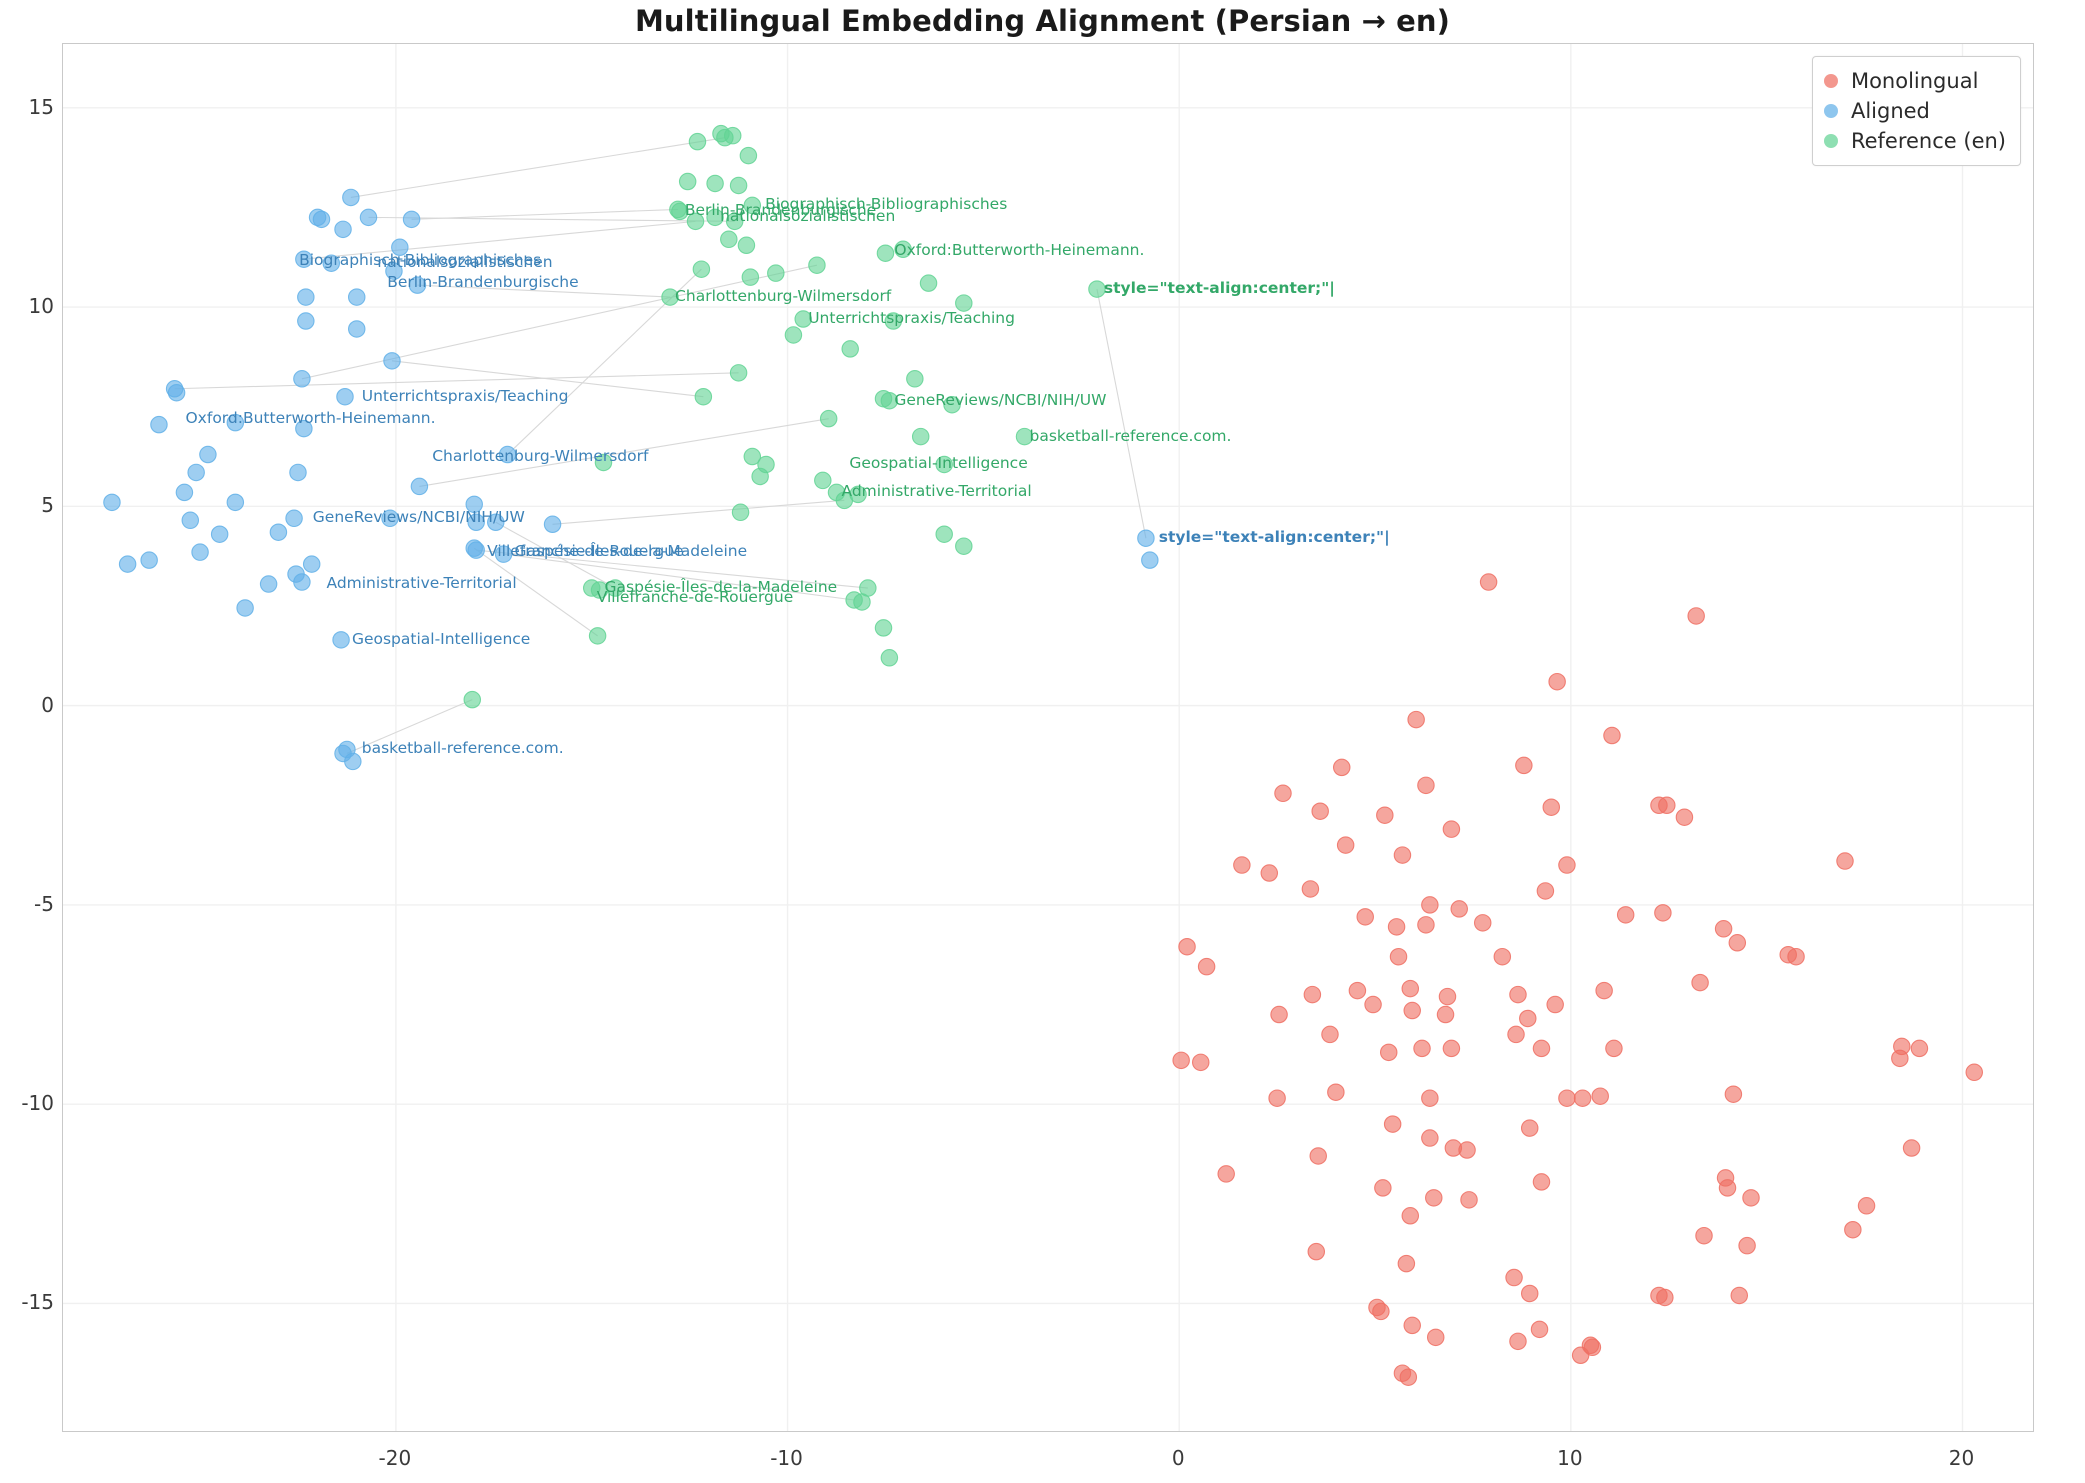  What do you see at coordinates (786, 1458) in the screenshot?
I see `x-tick-label: -10` at bounding box center [786, 1458].